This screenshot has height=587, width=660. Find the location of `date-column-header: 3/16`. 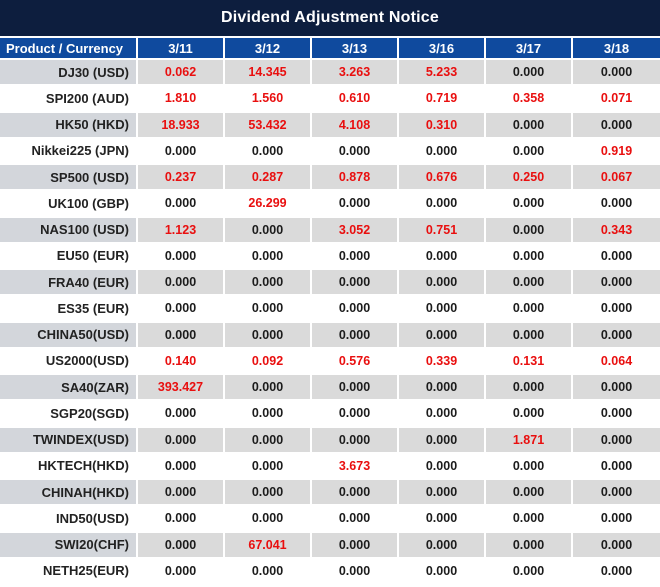

date-column-header: 3/16 is located at coordinates (442, 49).